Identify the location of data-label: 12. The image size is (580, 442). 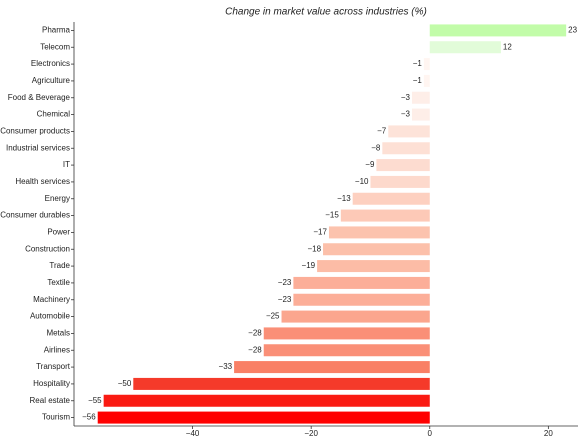
(507, 46).